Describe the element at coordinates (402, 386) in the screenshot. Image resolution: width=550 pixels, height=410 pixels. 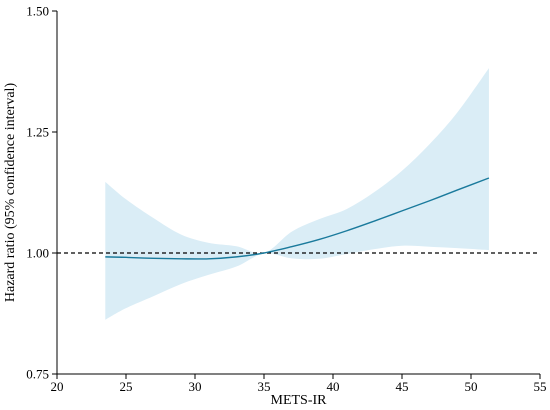
I see `x-tick-label: 45` at that location.